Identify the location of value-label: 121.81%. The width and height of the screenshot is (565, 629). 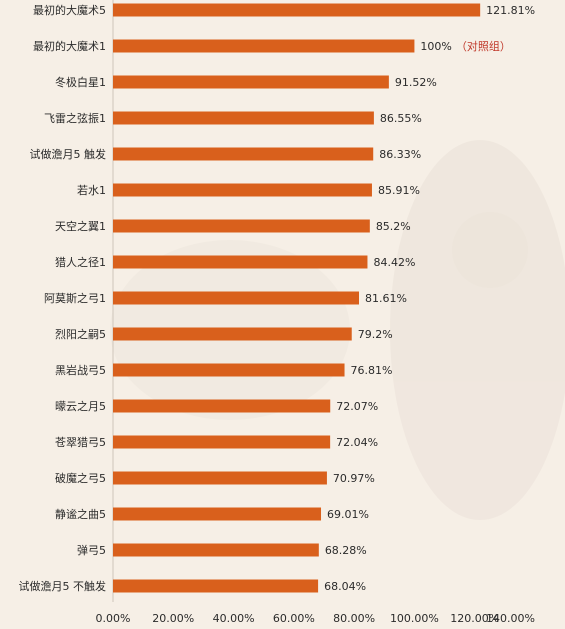
(510, 10).